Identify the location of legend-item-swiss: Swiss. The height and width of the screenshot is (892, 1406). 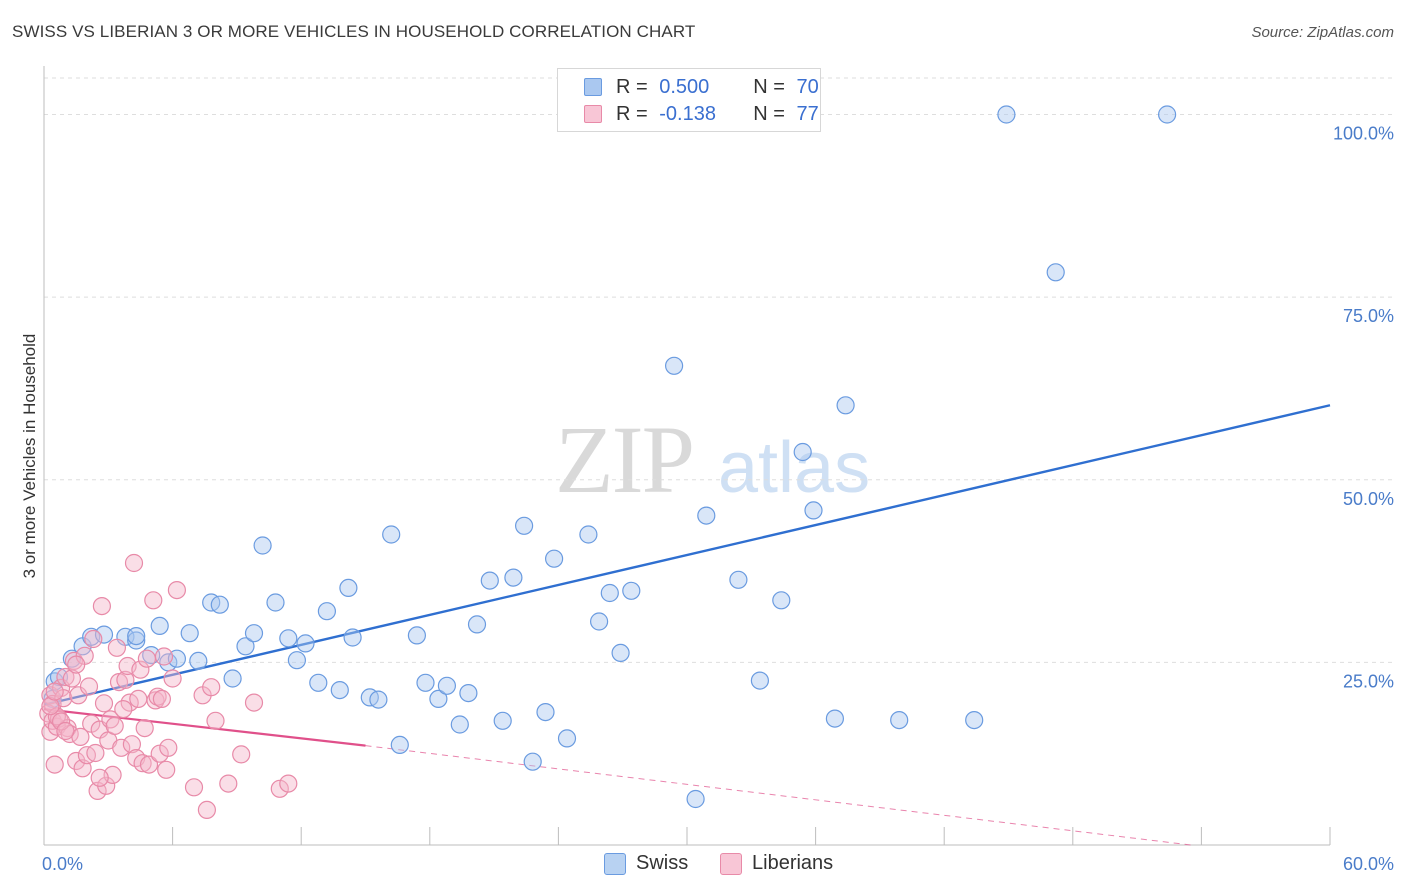
(646, 863).